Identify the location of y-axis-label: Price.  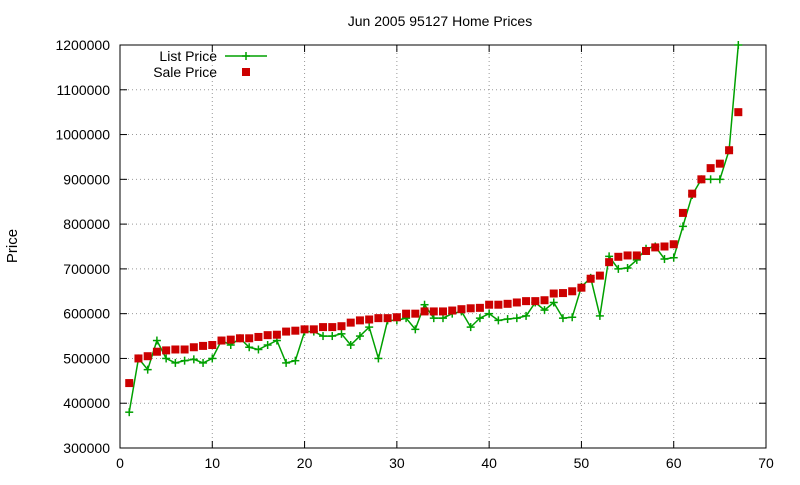
(12, 246).